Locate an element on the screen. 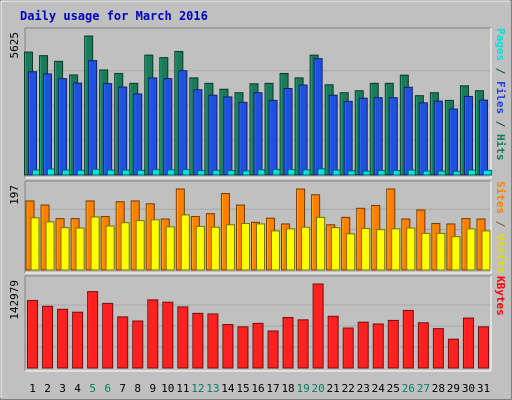 The height and width of the screenshot is (400, 512). x-tick-label: 7 is located at coordinates (122, 388).